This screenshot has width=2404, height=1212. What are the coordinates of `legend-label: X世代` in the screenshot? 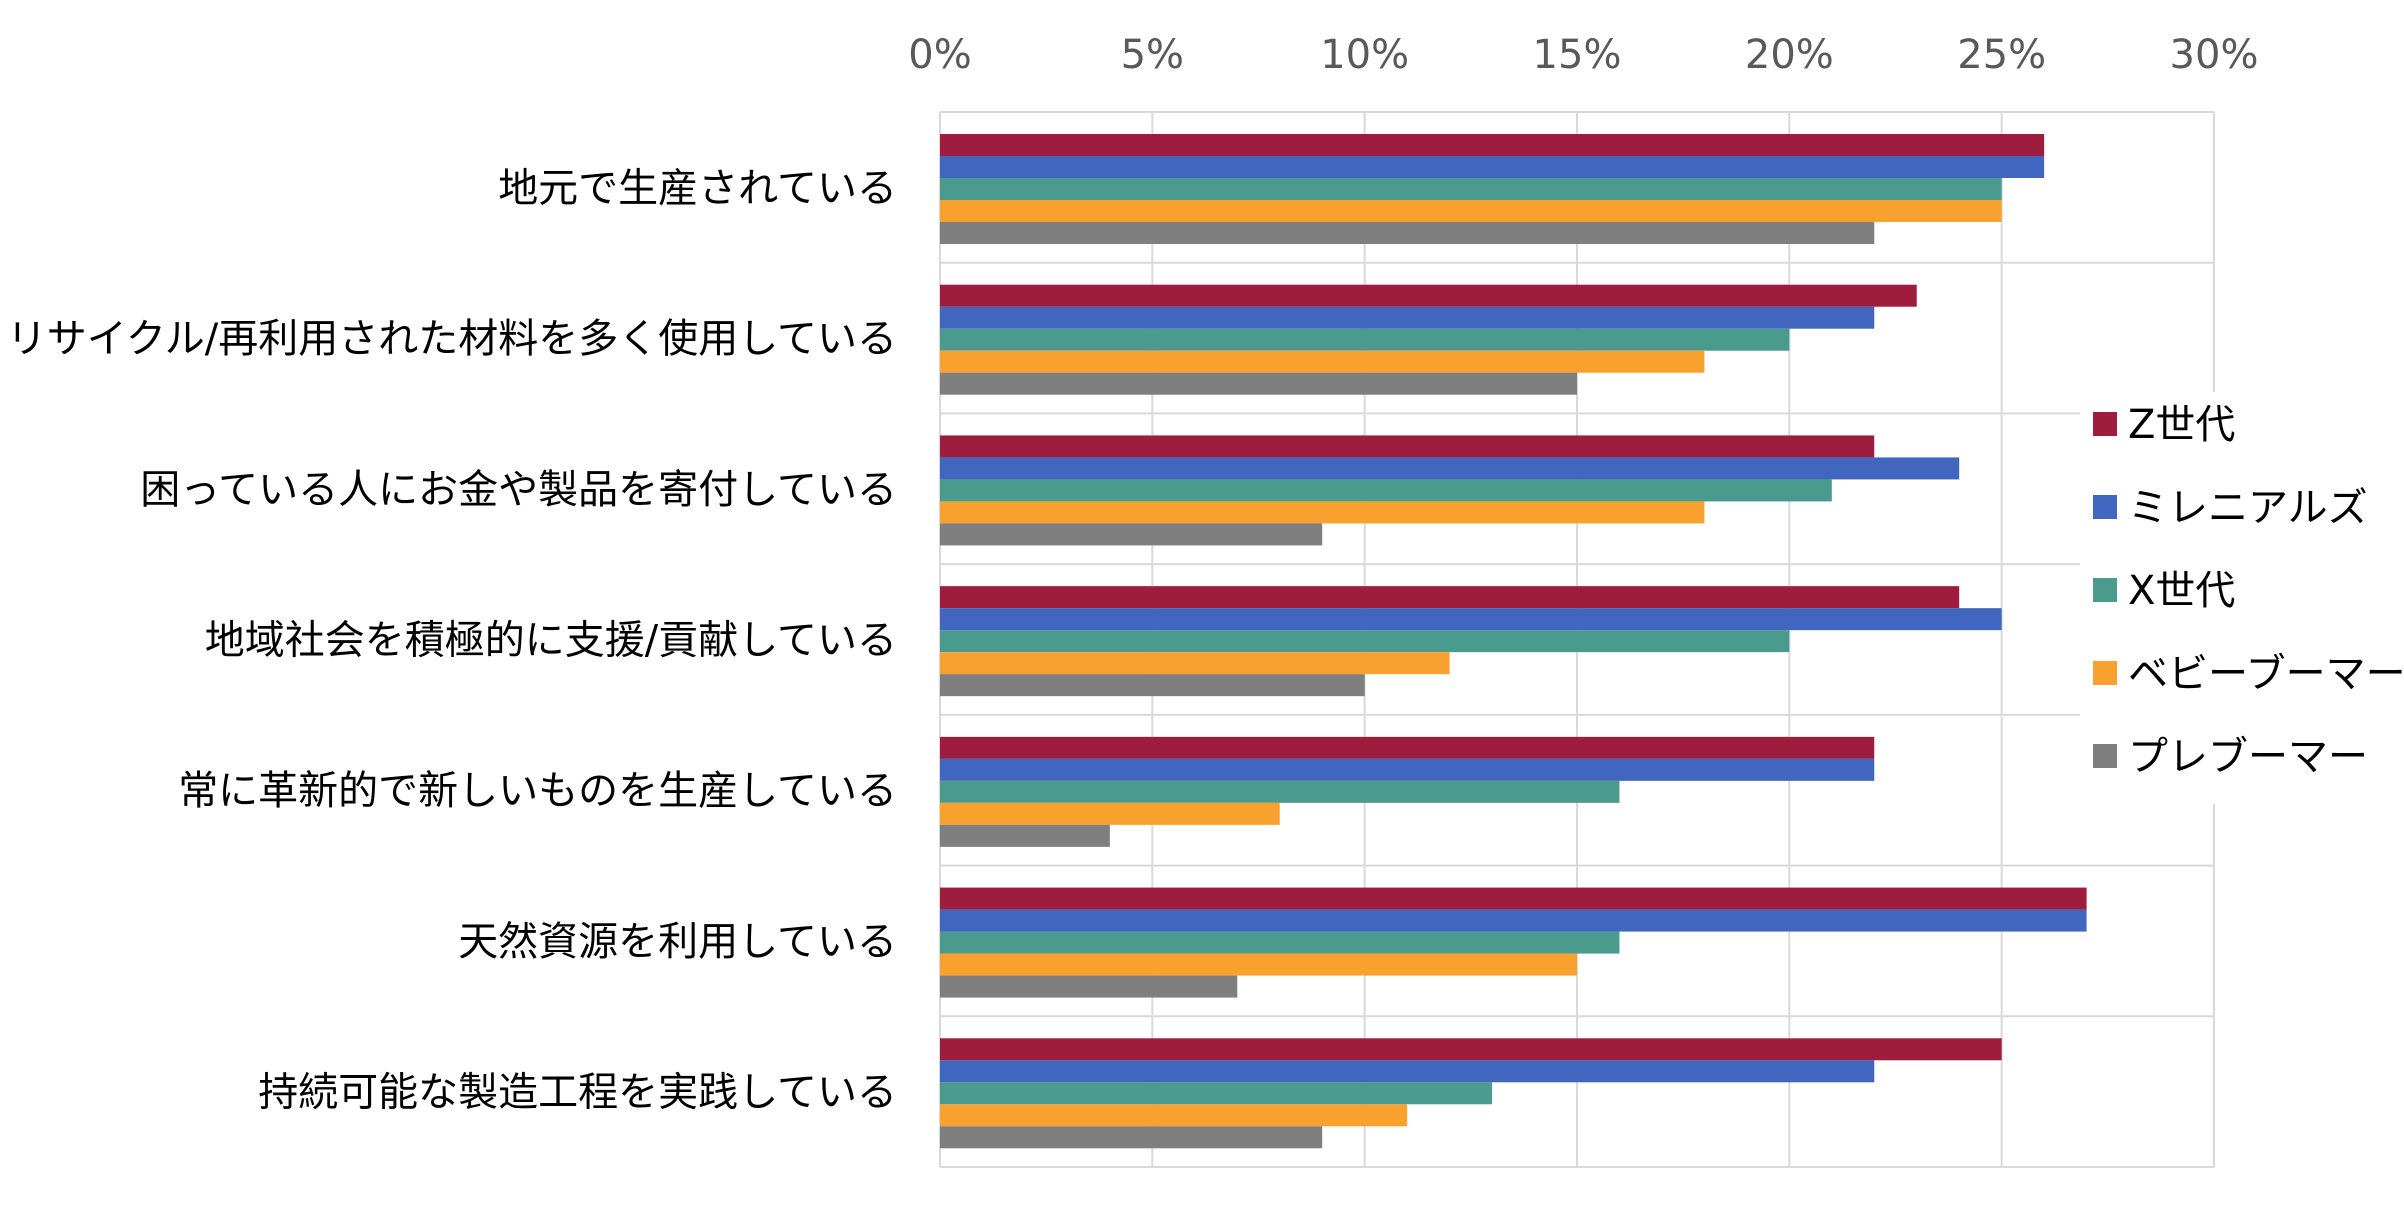 It's located at (2181, 591).